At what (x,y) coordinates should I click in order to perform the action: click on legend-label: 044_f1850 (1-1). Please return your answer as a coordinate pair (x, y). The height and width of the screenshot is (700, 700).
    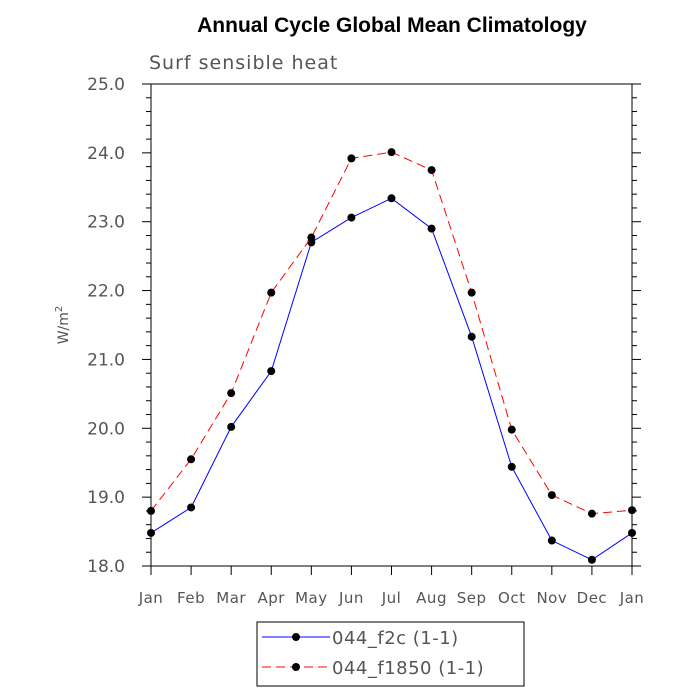
    Looking at the image, I should click on (408, 668).